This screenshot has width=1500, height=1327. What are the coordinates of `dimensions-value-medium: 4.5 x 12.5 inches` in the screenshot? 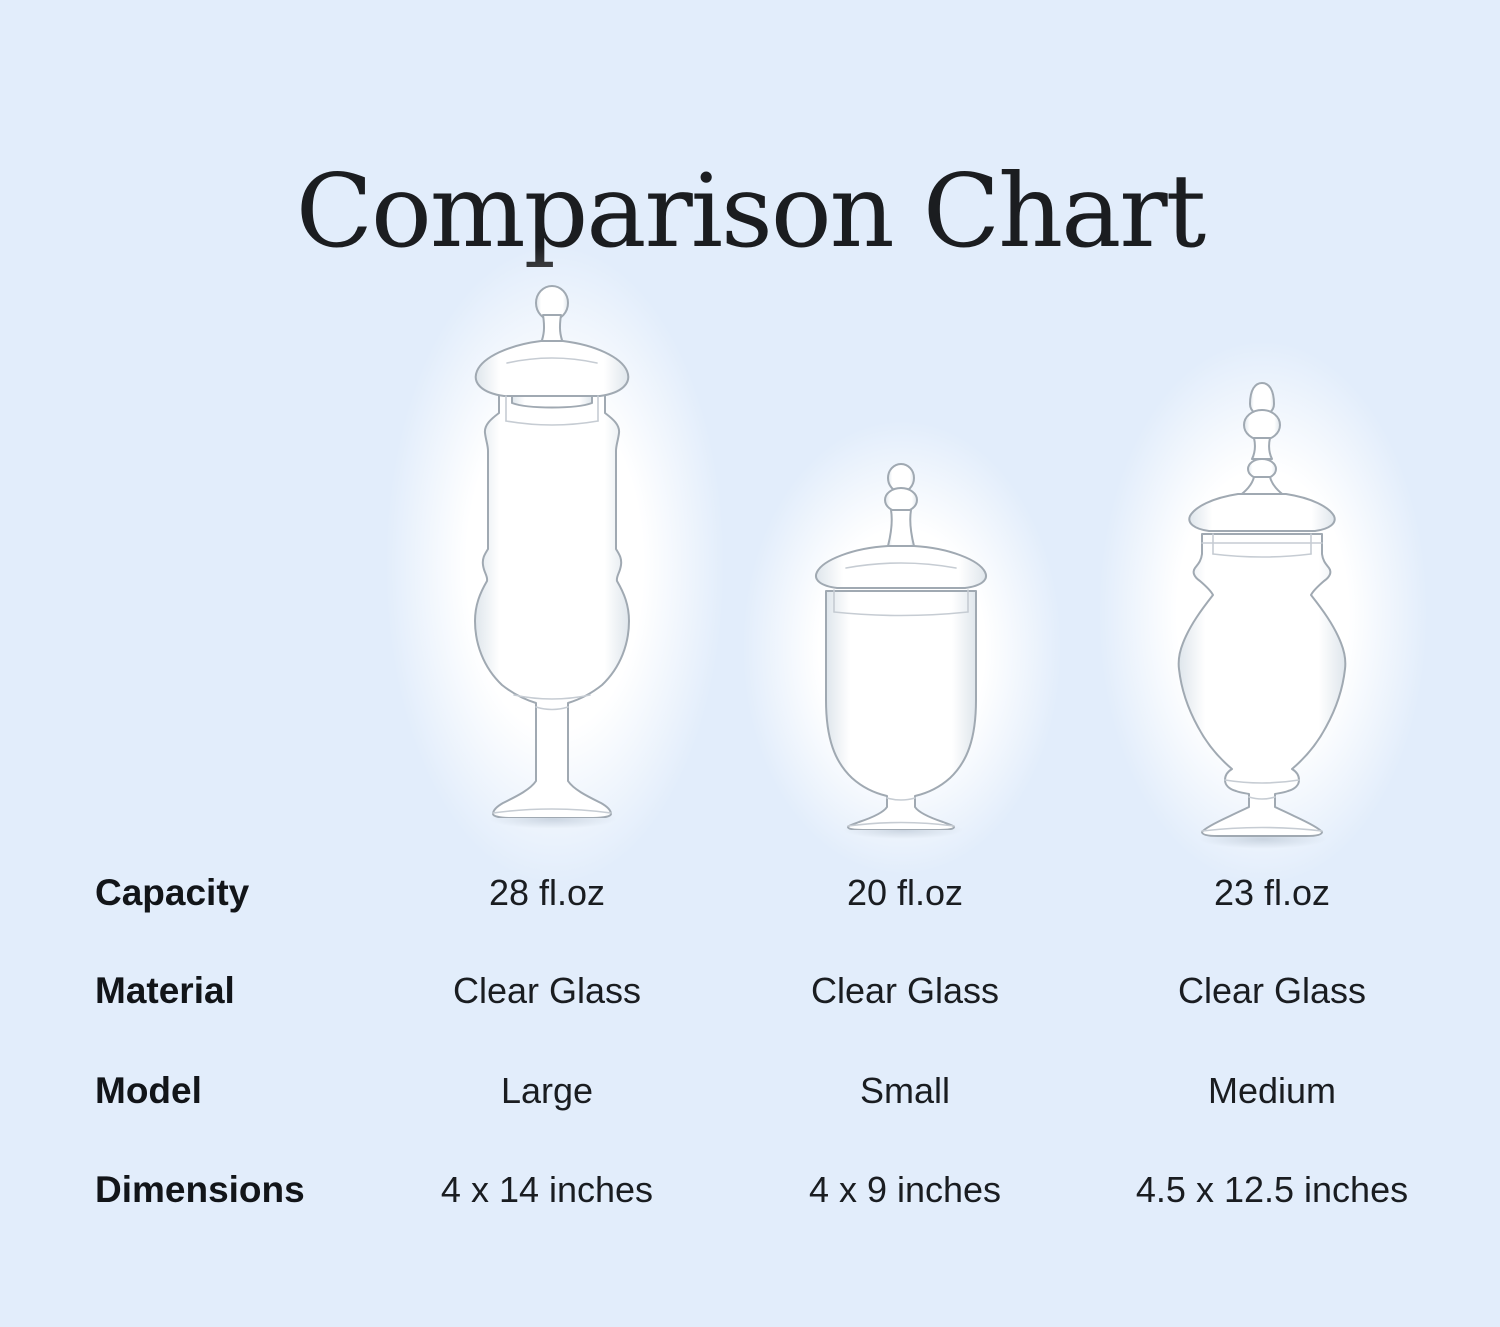 It's located at (1272, 1189).